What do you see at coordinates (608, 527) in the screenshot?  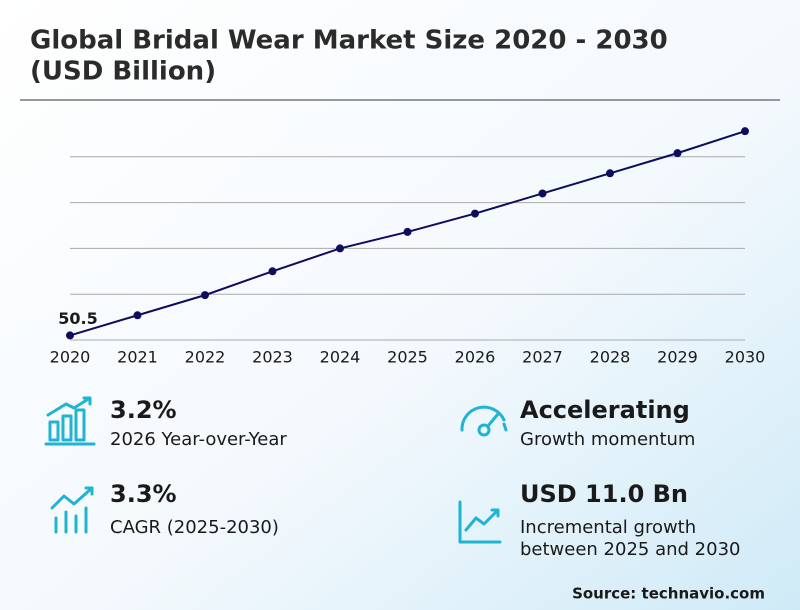 I see `stat-label: Incremental growth` at bounding box center [608, 527].